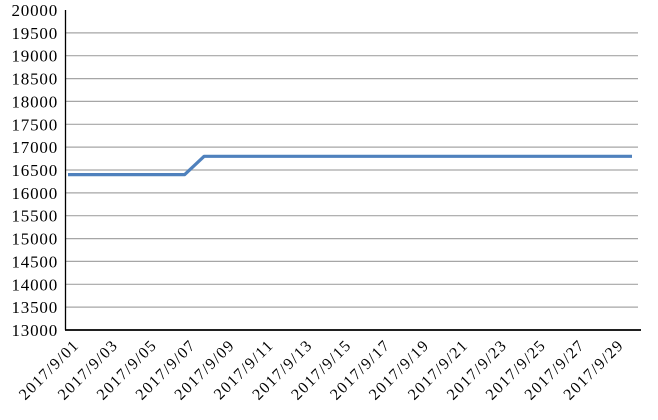  I want to click on y-tick-label: 14000, so click(35, 284).